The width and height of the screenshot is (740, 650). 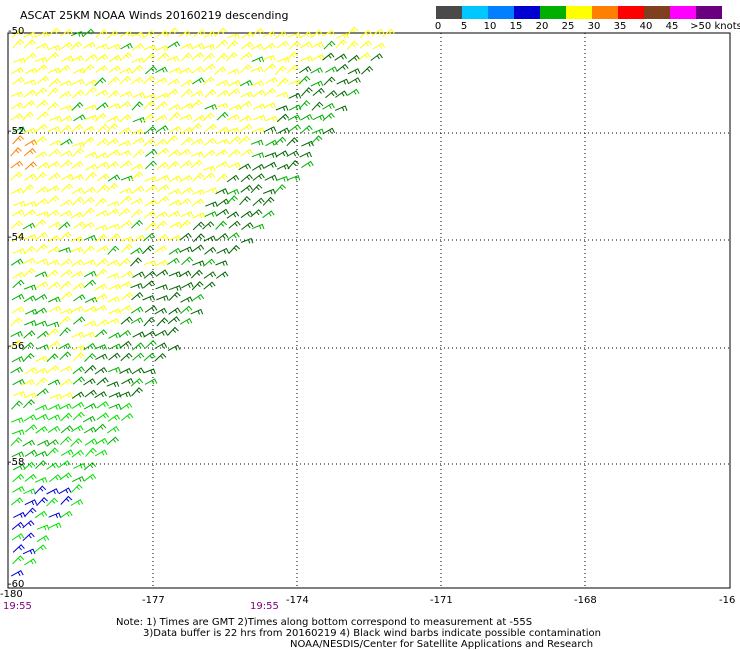 I want to click on legend-label: 20, so click(x=542, y=26).